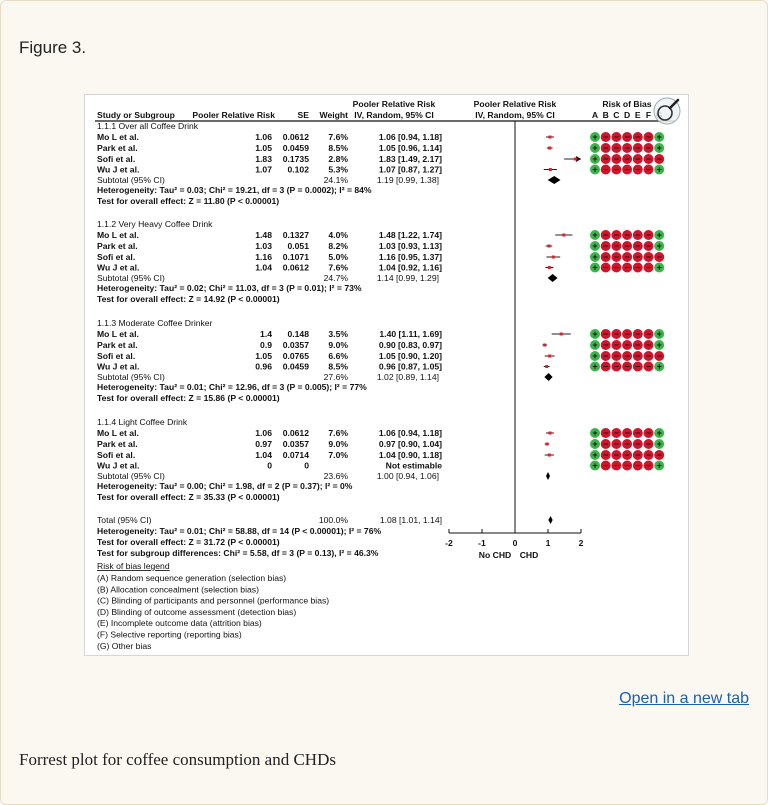 This screenshot has height=805, width=768. What do you see at coordinates (552, 278) in the screenshot?
I see `subtotal-diamond` at bounding box center [552, 278].